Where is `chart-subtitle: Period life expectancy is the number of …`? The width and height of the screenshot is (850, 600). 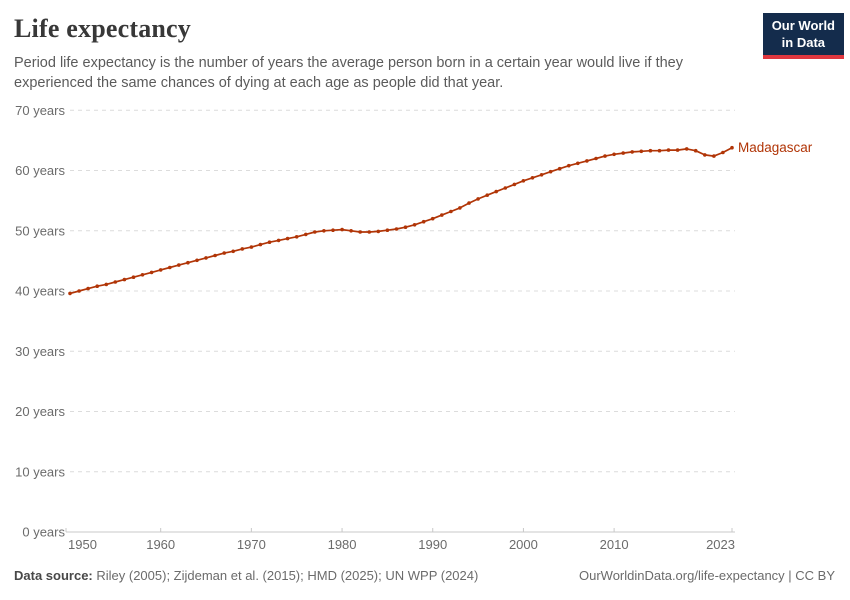
chart-subtitle: Period life expectancy is the number of … is located at coordinates (348, 73).